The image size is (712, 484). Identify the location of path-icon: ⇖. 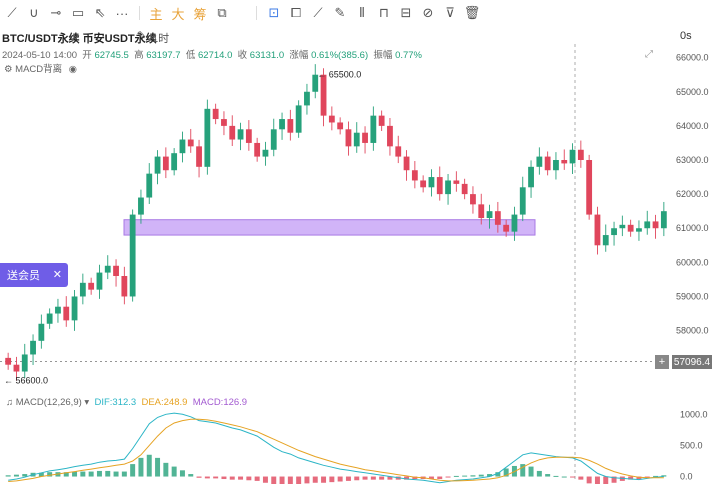
(100, 12).